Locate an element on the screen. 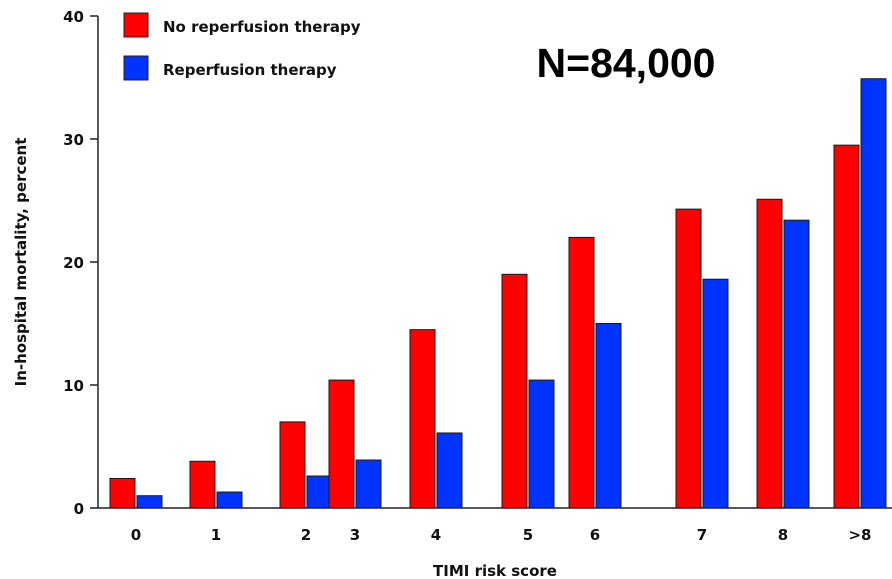  sample-size-annotation: N=84,000 is located at coordinates (626, 63).